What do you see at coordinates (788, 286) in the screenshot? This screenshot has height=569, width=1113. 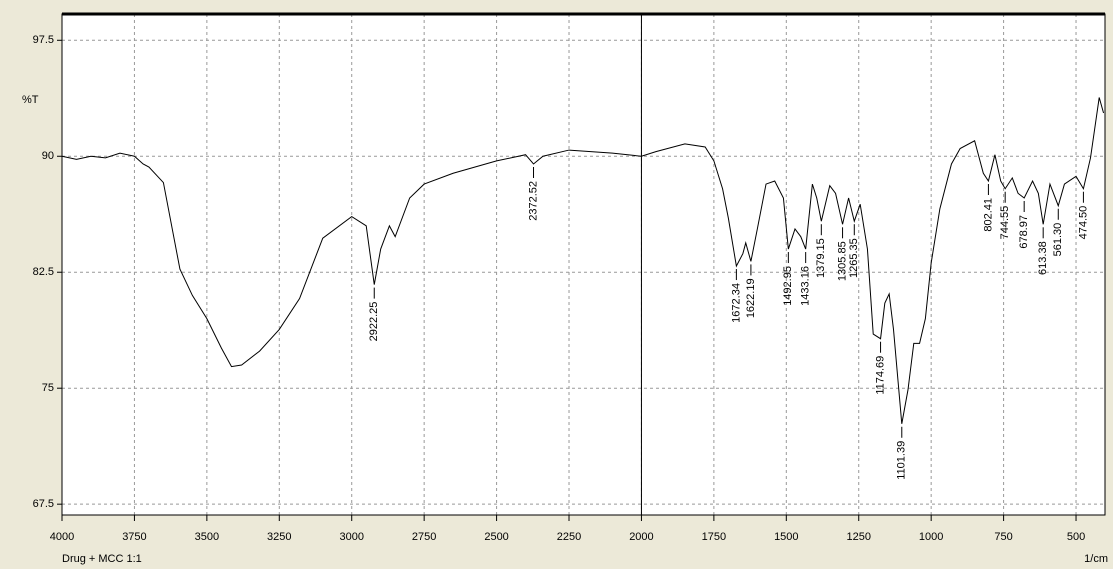 I see `peak-label: 1492.95` at bounding box center [788, 286].